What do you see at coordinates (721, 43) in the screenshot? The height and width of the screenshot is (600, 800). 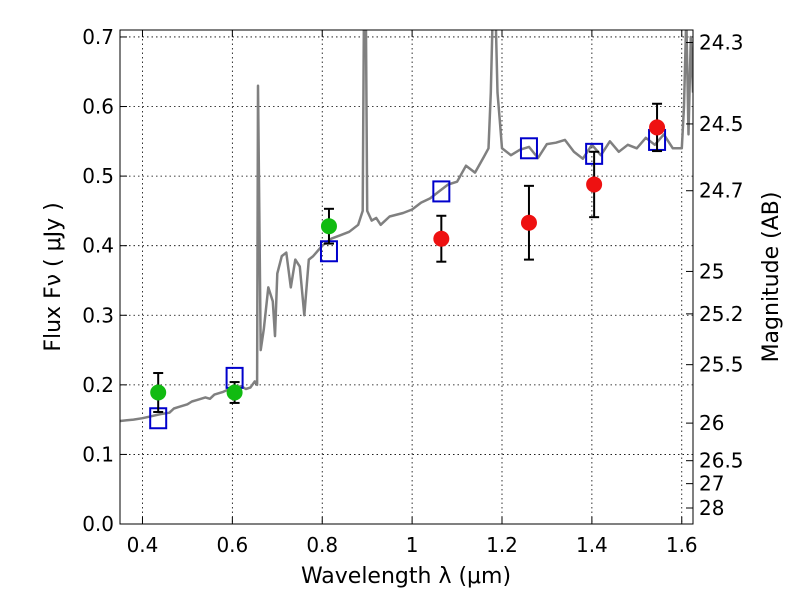 I see `y2-tick-label: 24.3` at bounding box center [721, 43].